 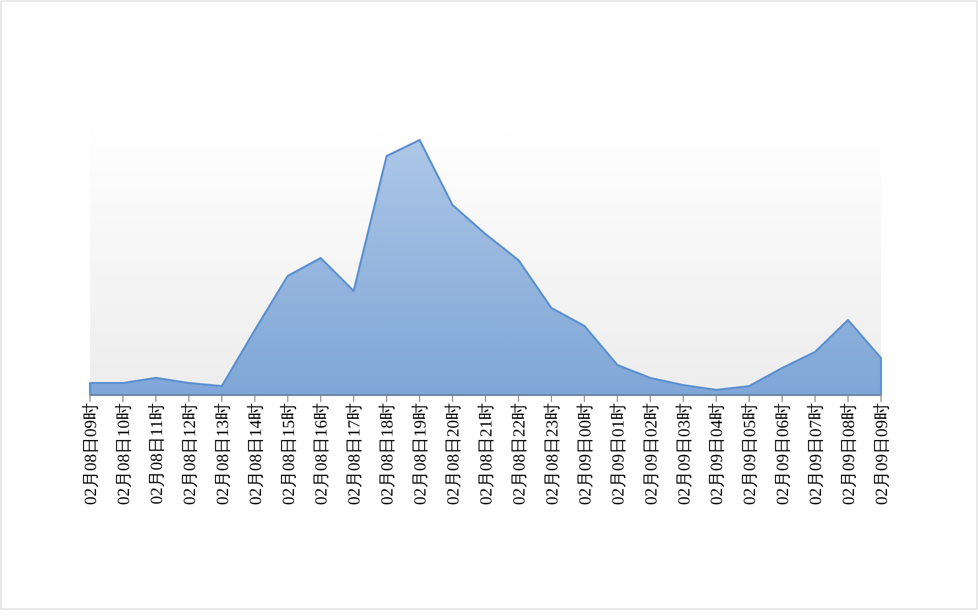 What do you see at coordinates (518, 454) in the screenshot?
I see `x-tick-label: 02月08日22时` at bounding box center [518, 454].